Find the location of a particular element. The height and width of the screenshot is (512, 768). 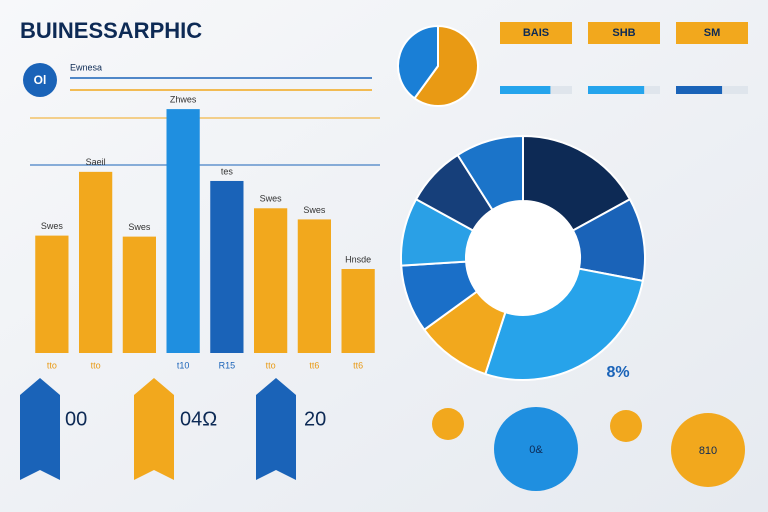

circle-label: 810 is located at coordinates (708, 451).